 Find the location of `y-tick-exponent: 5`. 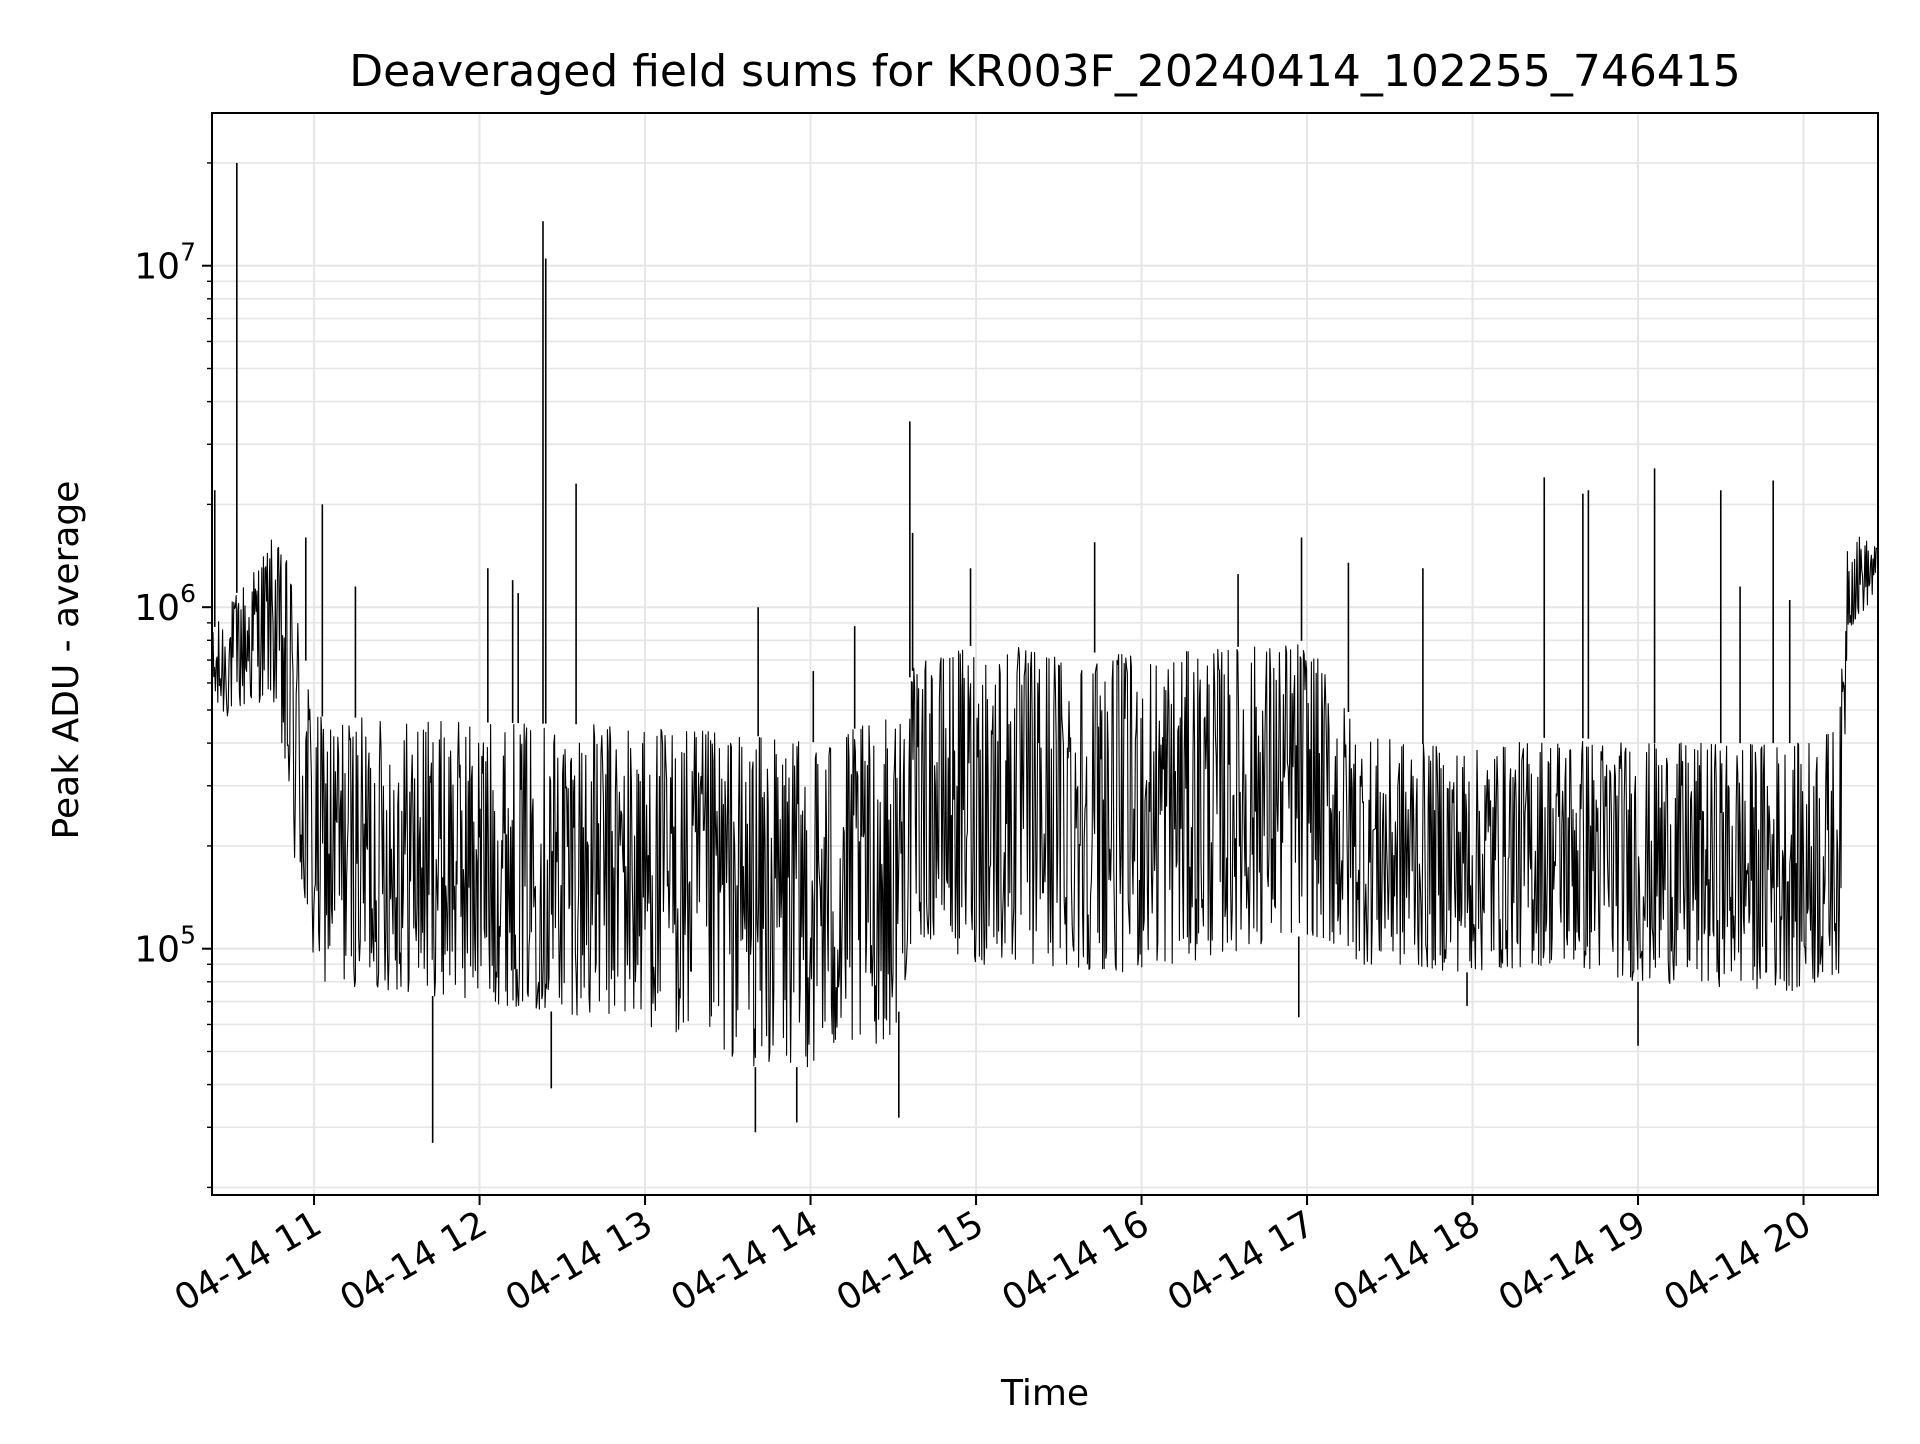

y-tick-exponent: 5 is located at coordinates (188, 935).